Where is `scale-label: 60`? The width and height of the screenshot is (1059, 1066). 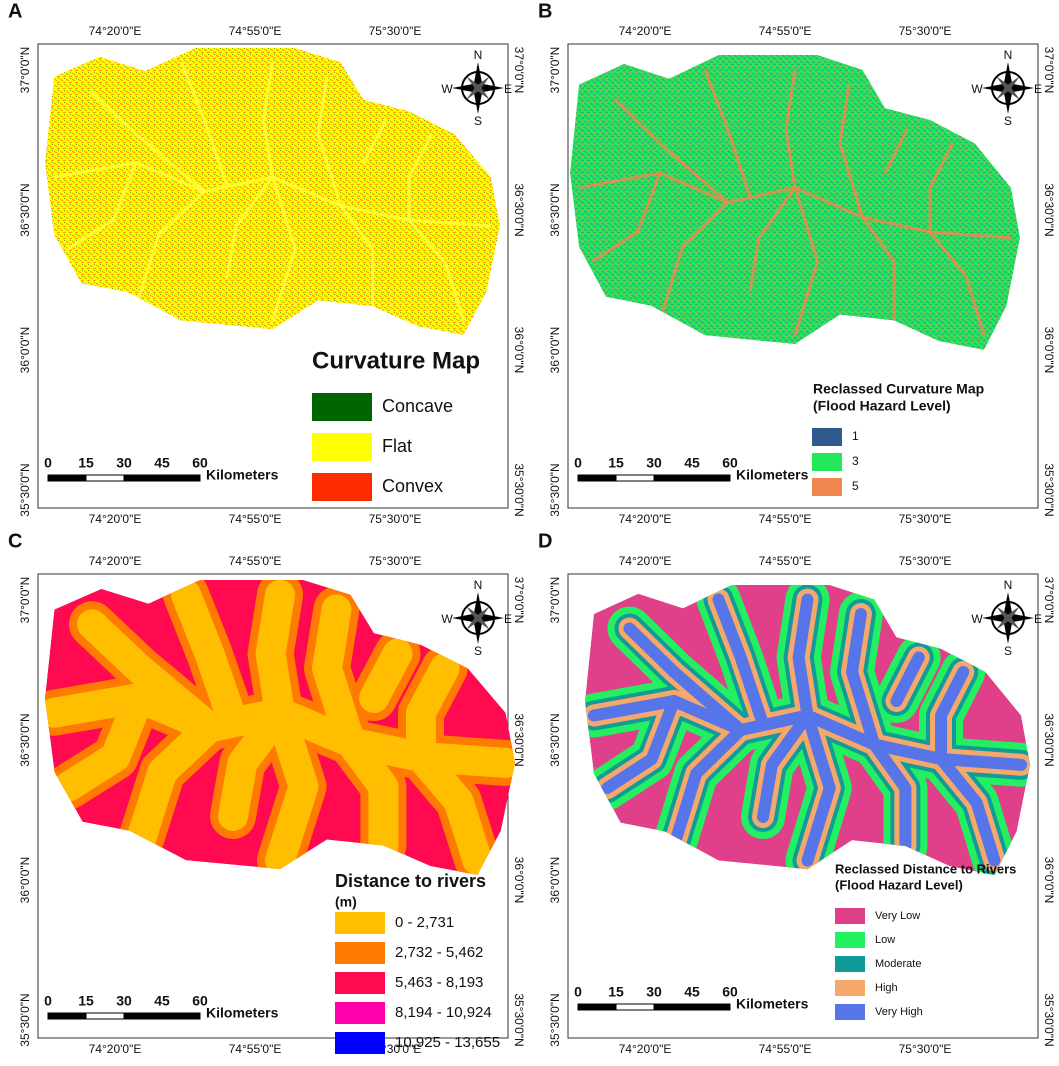
scale-label: 60 is located at coordinates (200, 1001).